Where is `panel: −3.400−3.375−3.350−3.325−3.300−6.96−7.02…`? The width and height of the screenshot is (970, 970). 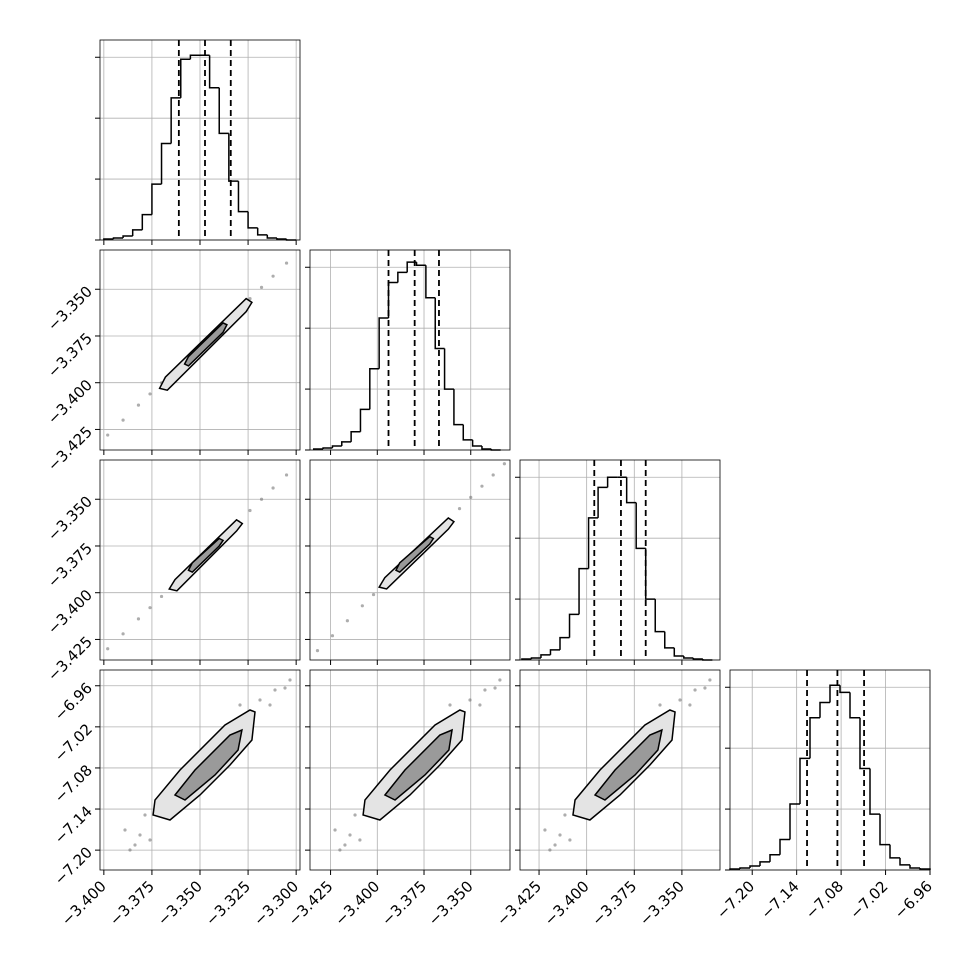
panel: −3.400−3.375−3.350−3.325−3.300−6.96−7.02… is located at coordinates (176, 799).